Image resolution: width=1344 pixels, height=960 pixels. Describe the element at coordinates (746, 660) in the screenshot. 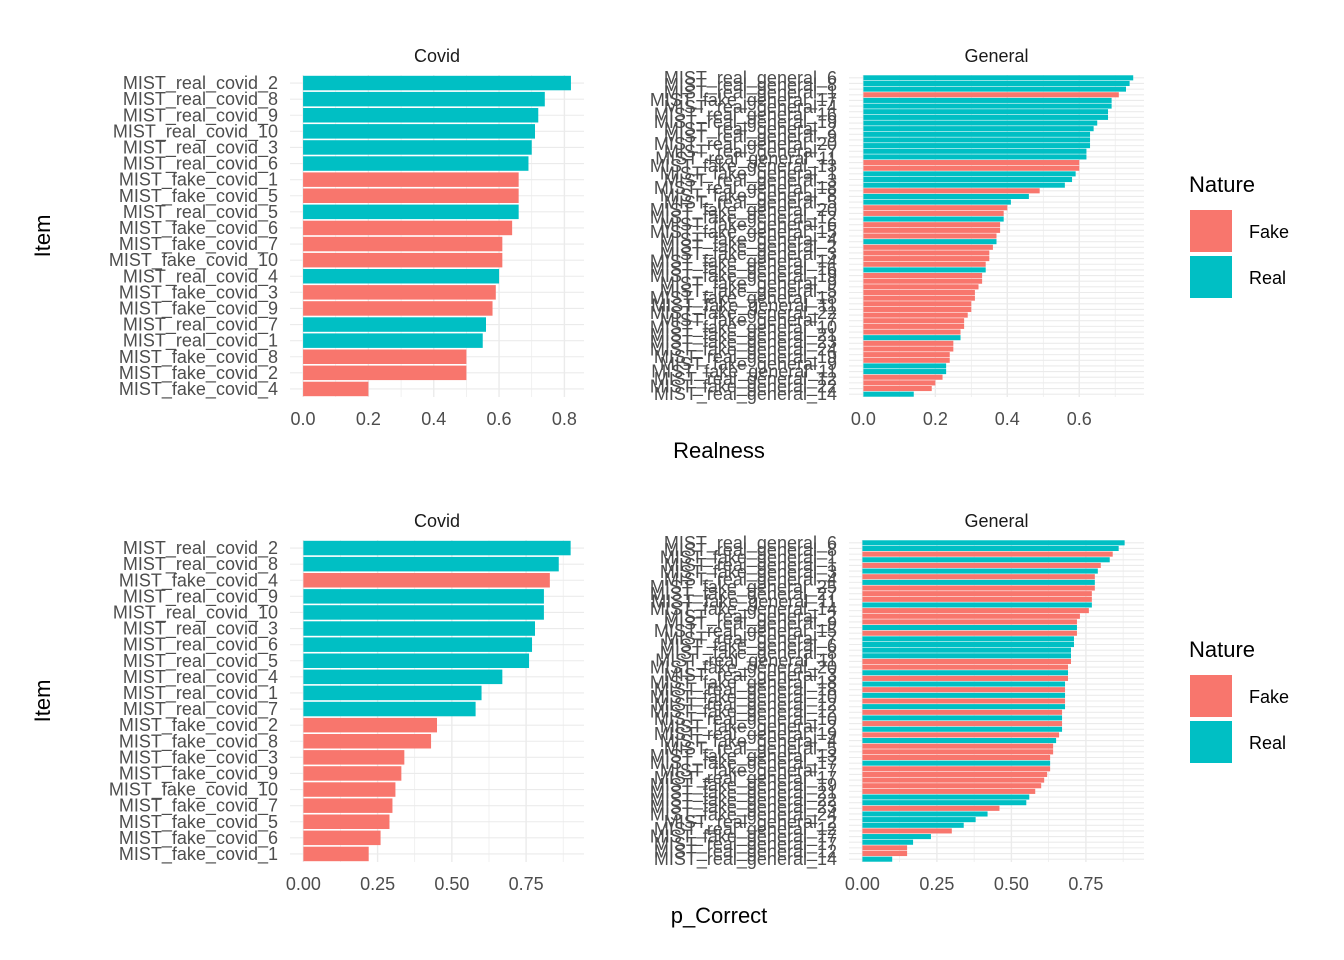

I see `y-tick-label: MIST_real_general_11` at that location.